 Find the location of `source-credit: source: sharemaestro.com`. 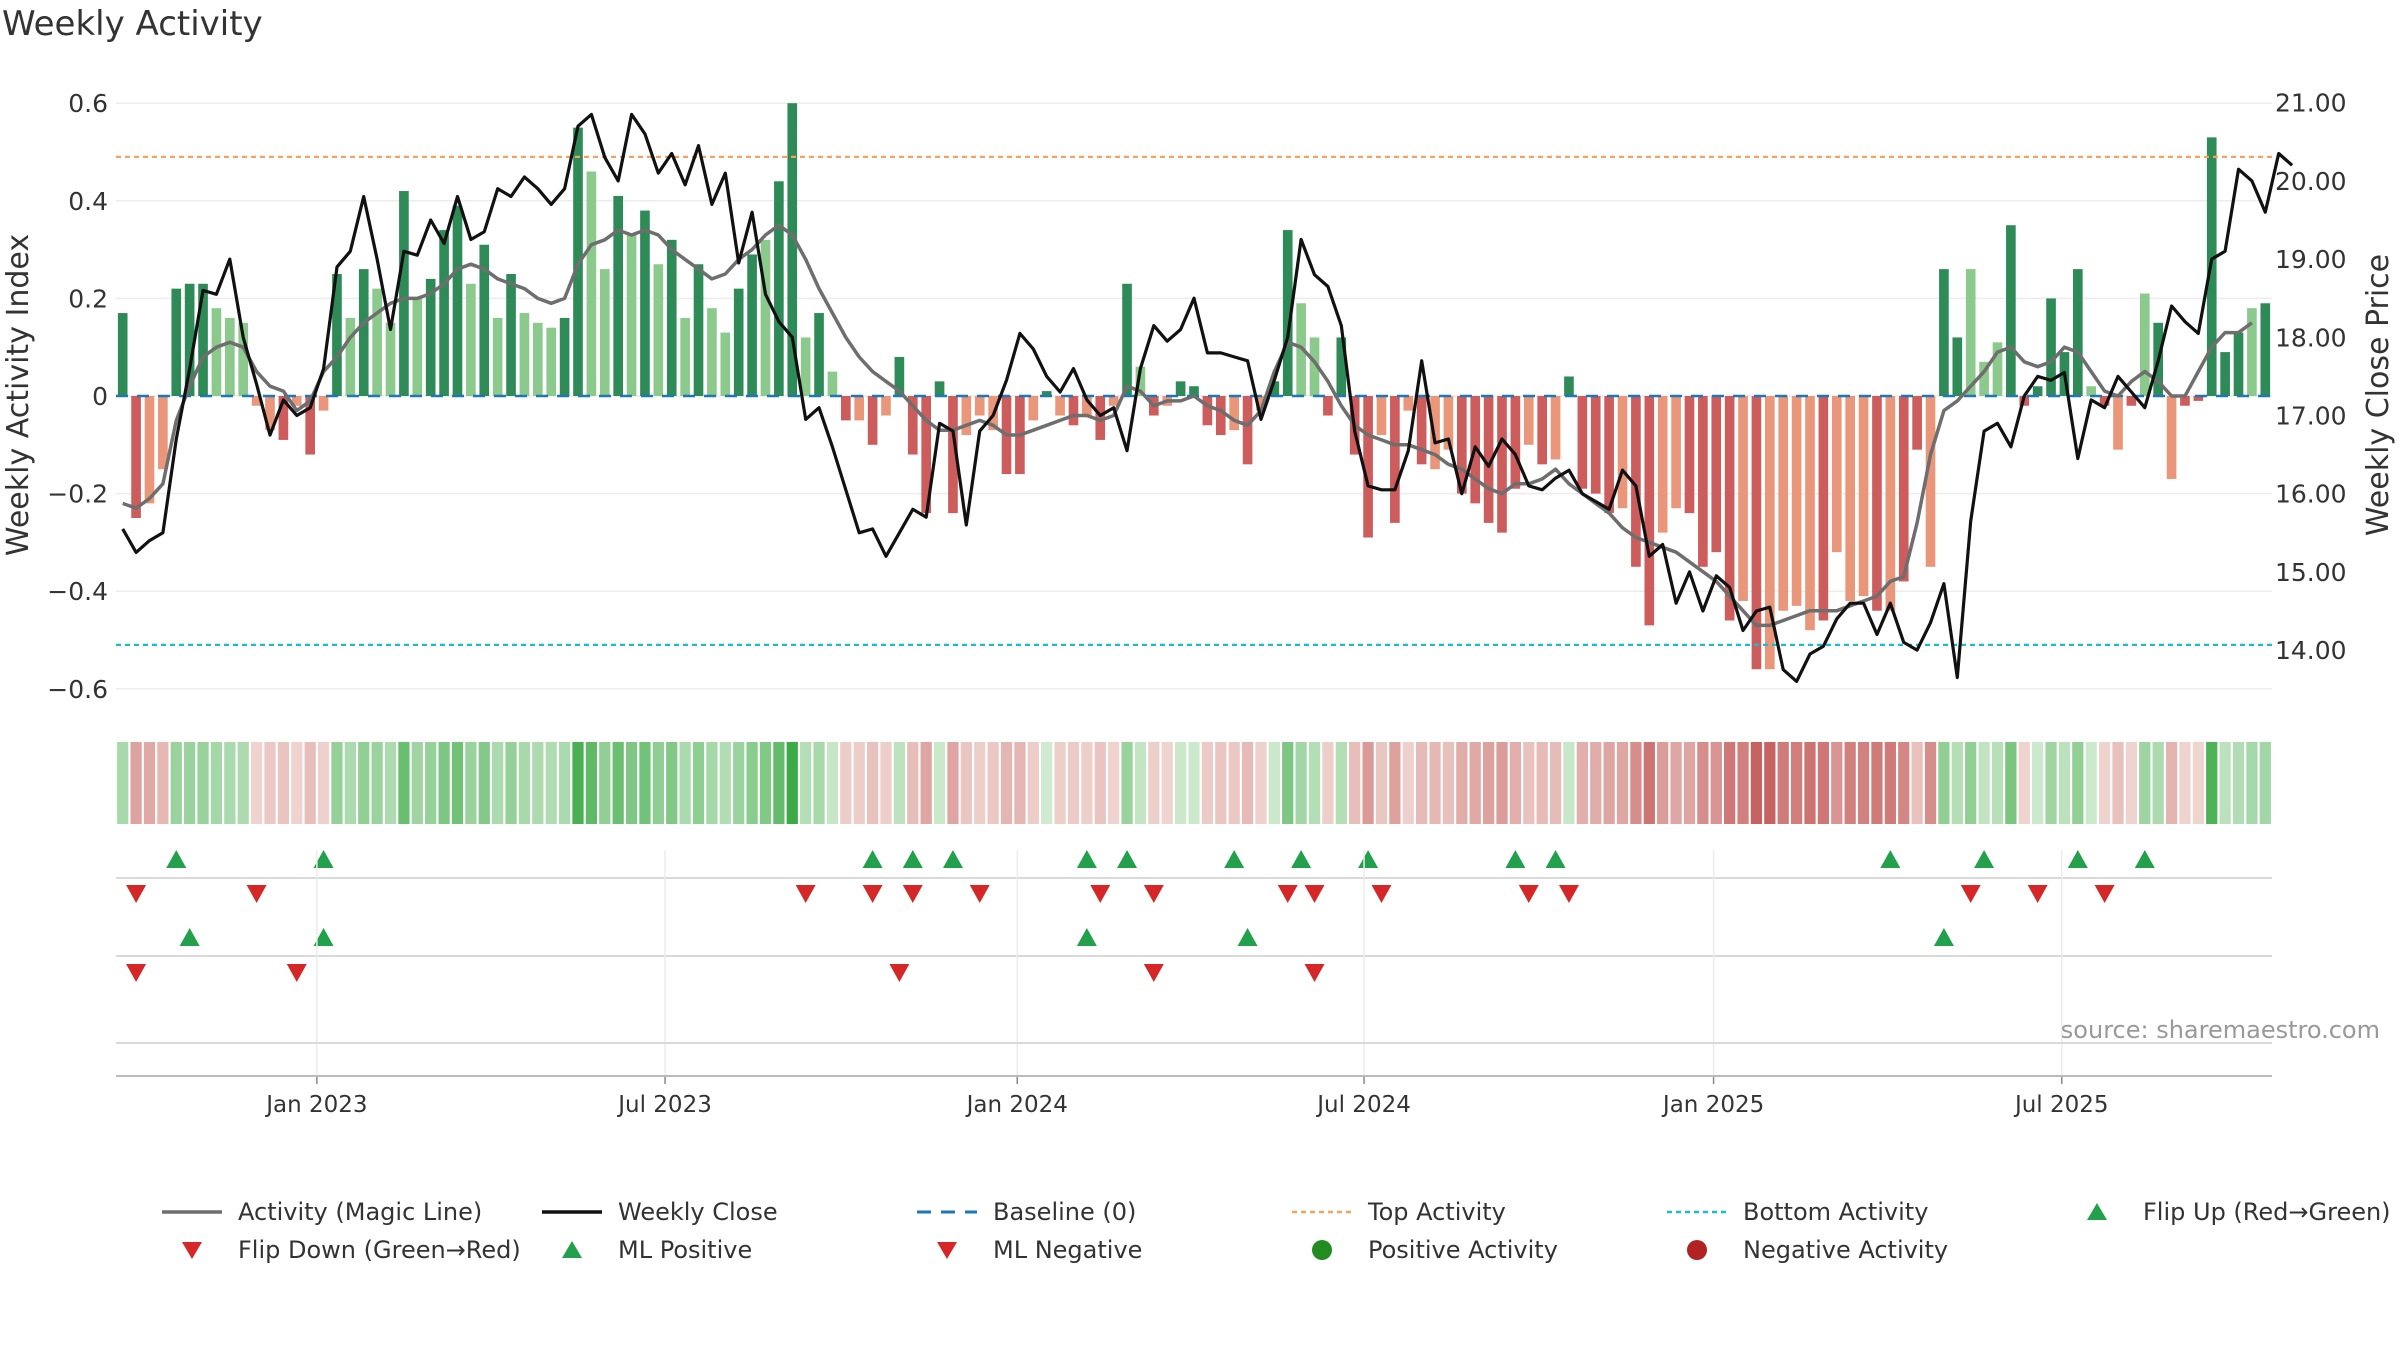

source-credit: source: sharemaestro.com is located at coordinates (2220, 1030).